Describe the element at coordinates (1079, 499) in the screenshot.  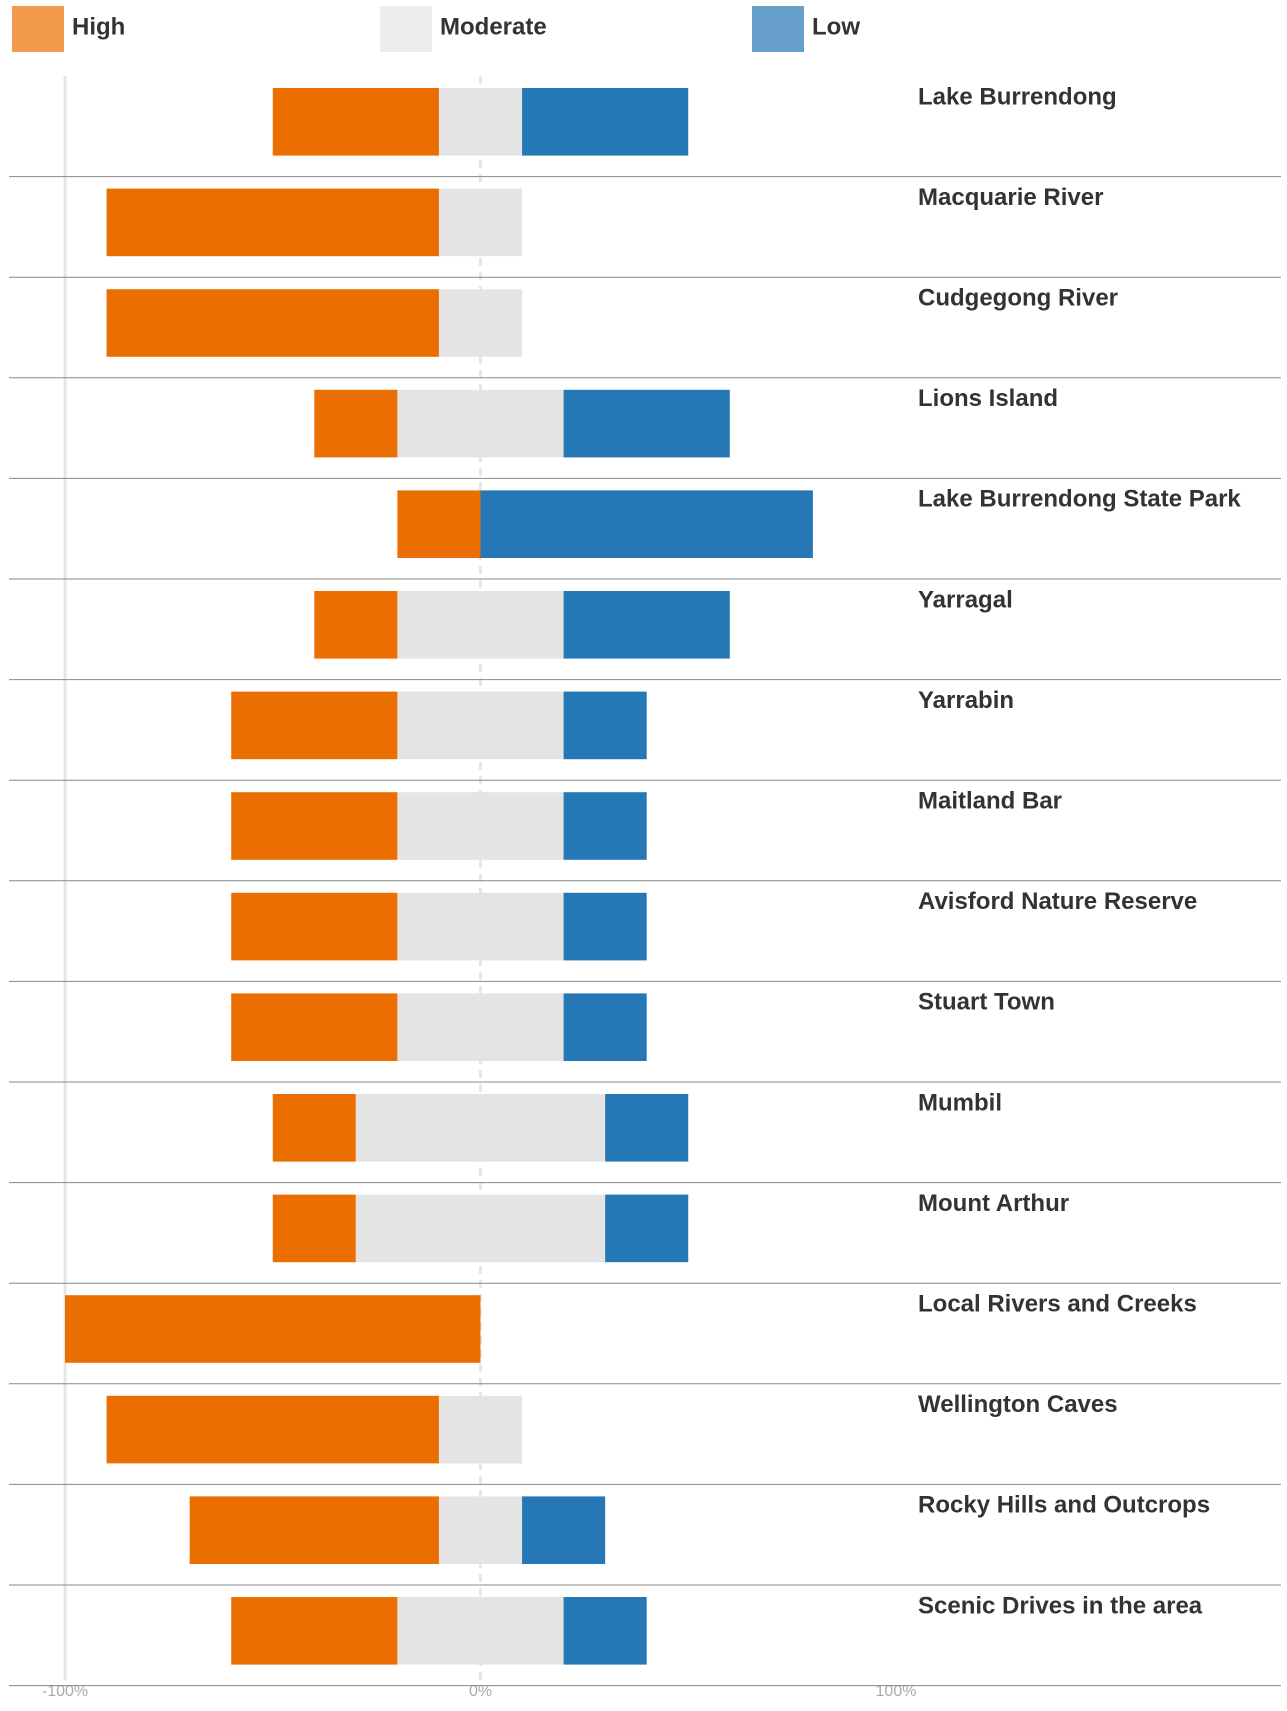
I see `row-label: Lake Burrendong State Park` at that location.